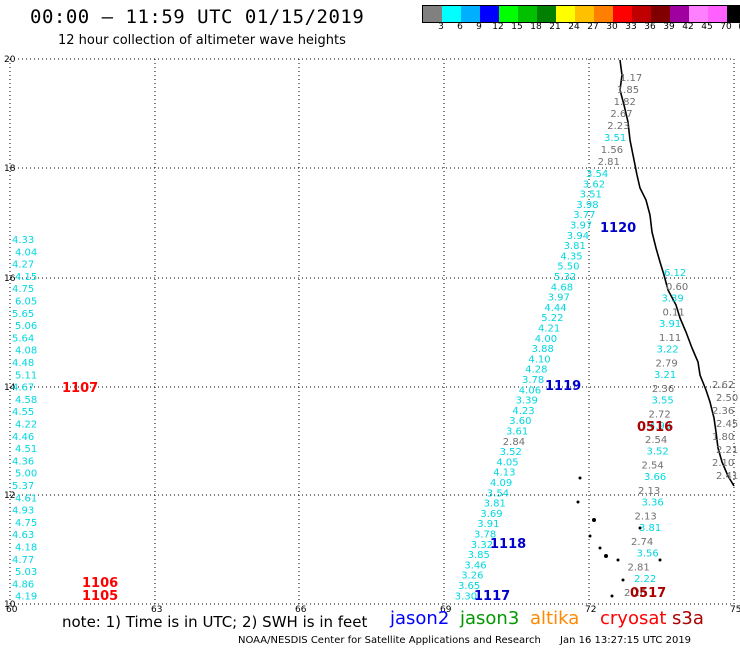 The width and height of the screenshot is (740, 650). What do you see at coordinates (612, 27) in the screenshot?
I see `legend-label: 30` at bounding box center [612, 27].